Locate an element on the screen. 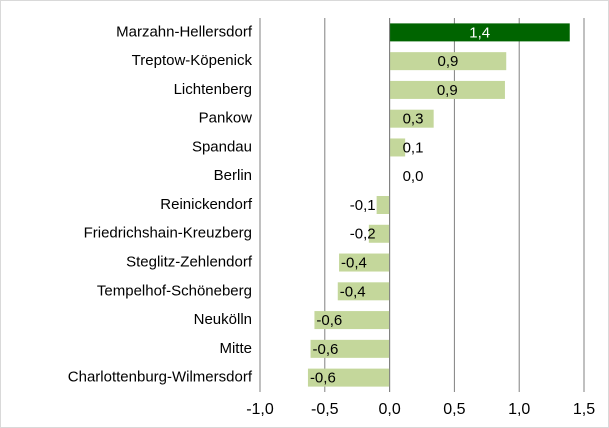  value-label: 0,3 is located at coordinates (413, 119).